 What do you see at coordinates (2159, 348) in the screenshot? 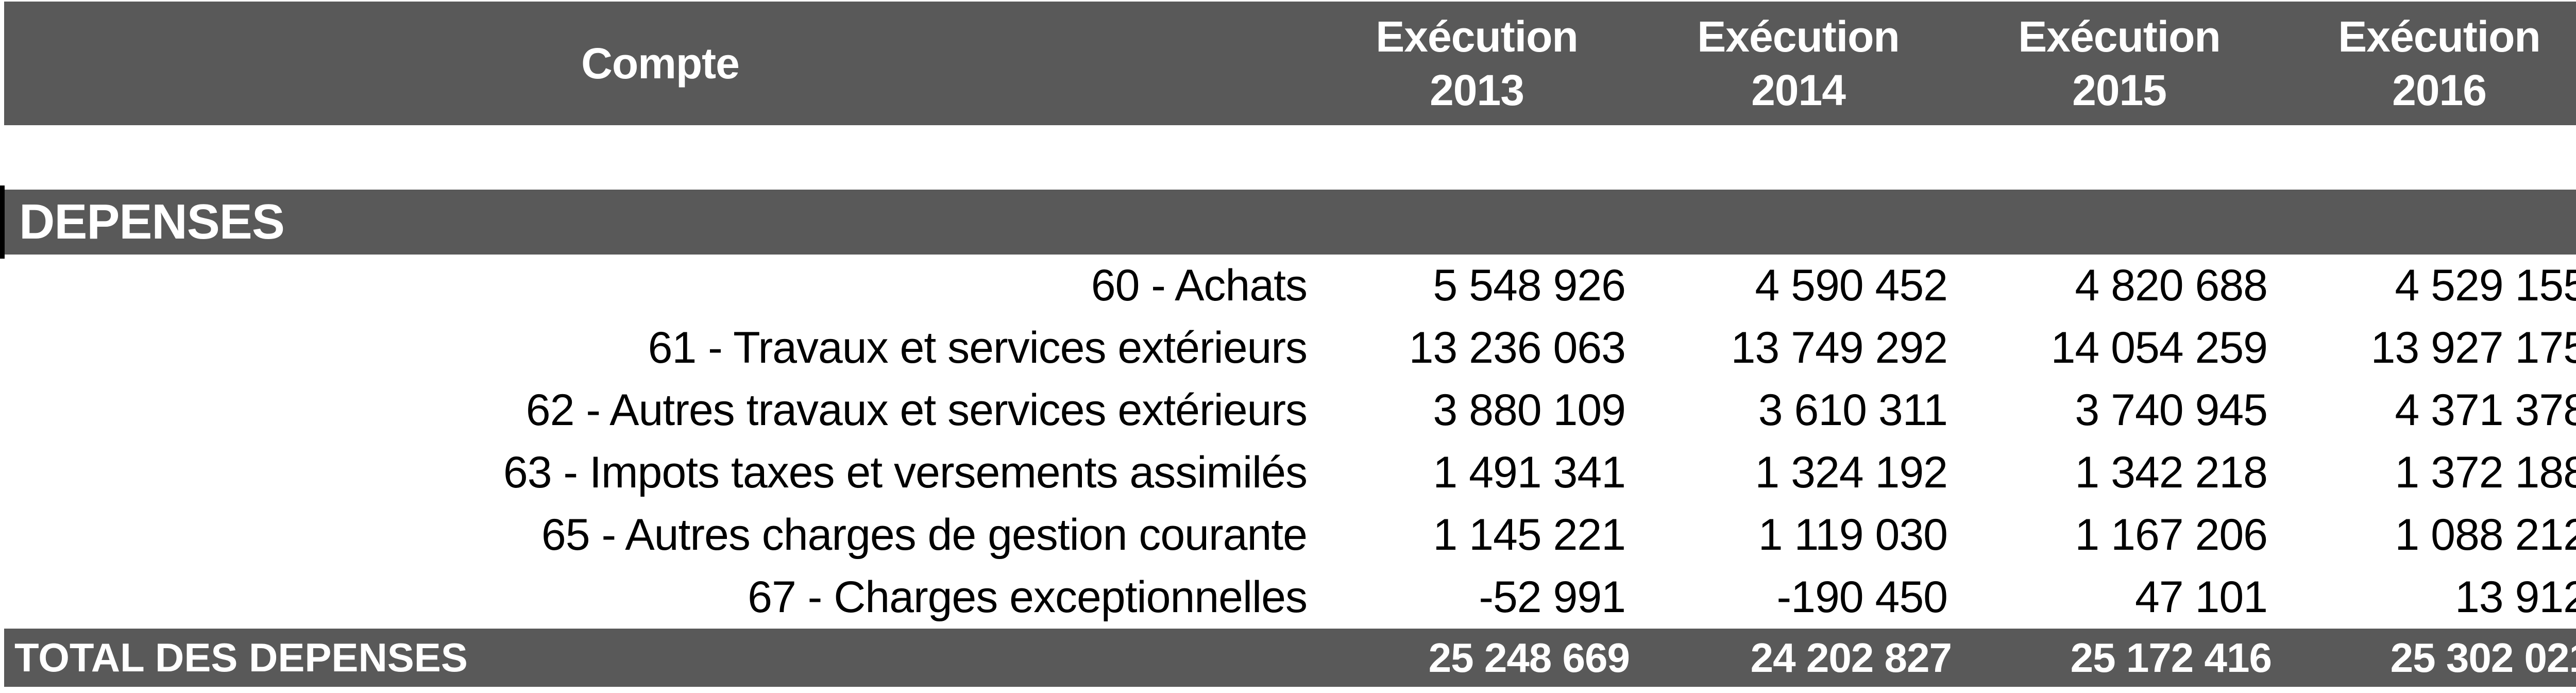
I see `value-2015: 14 054 259` at bounding box center [2159, 348].